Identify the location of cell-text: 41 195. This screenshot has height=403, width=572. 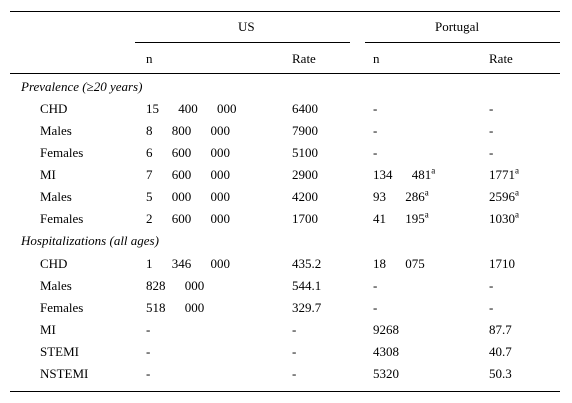
(399, 219).